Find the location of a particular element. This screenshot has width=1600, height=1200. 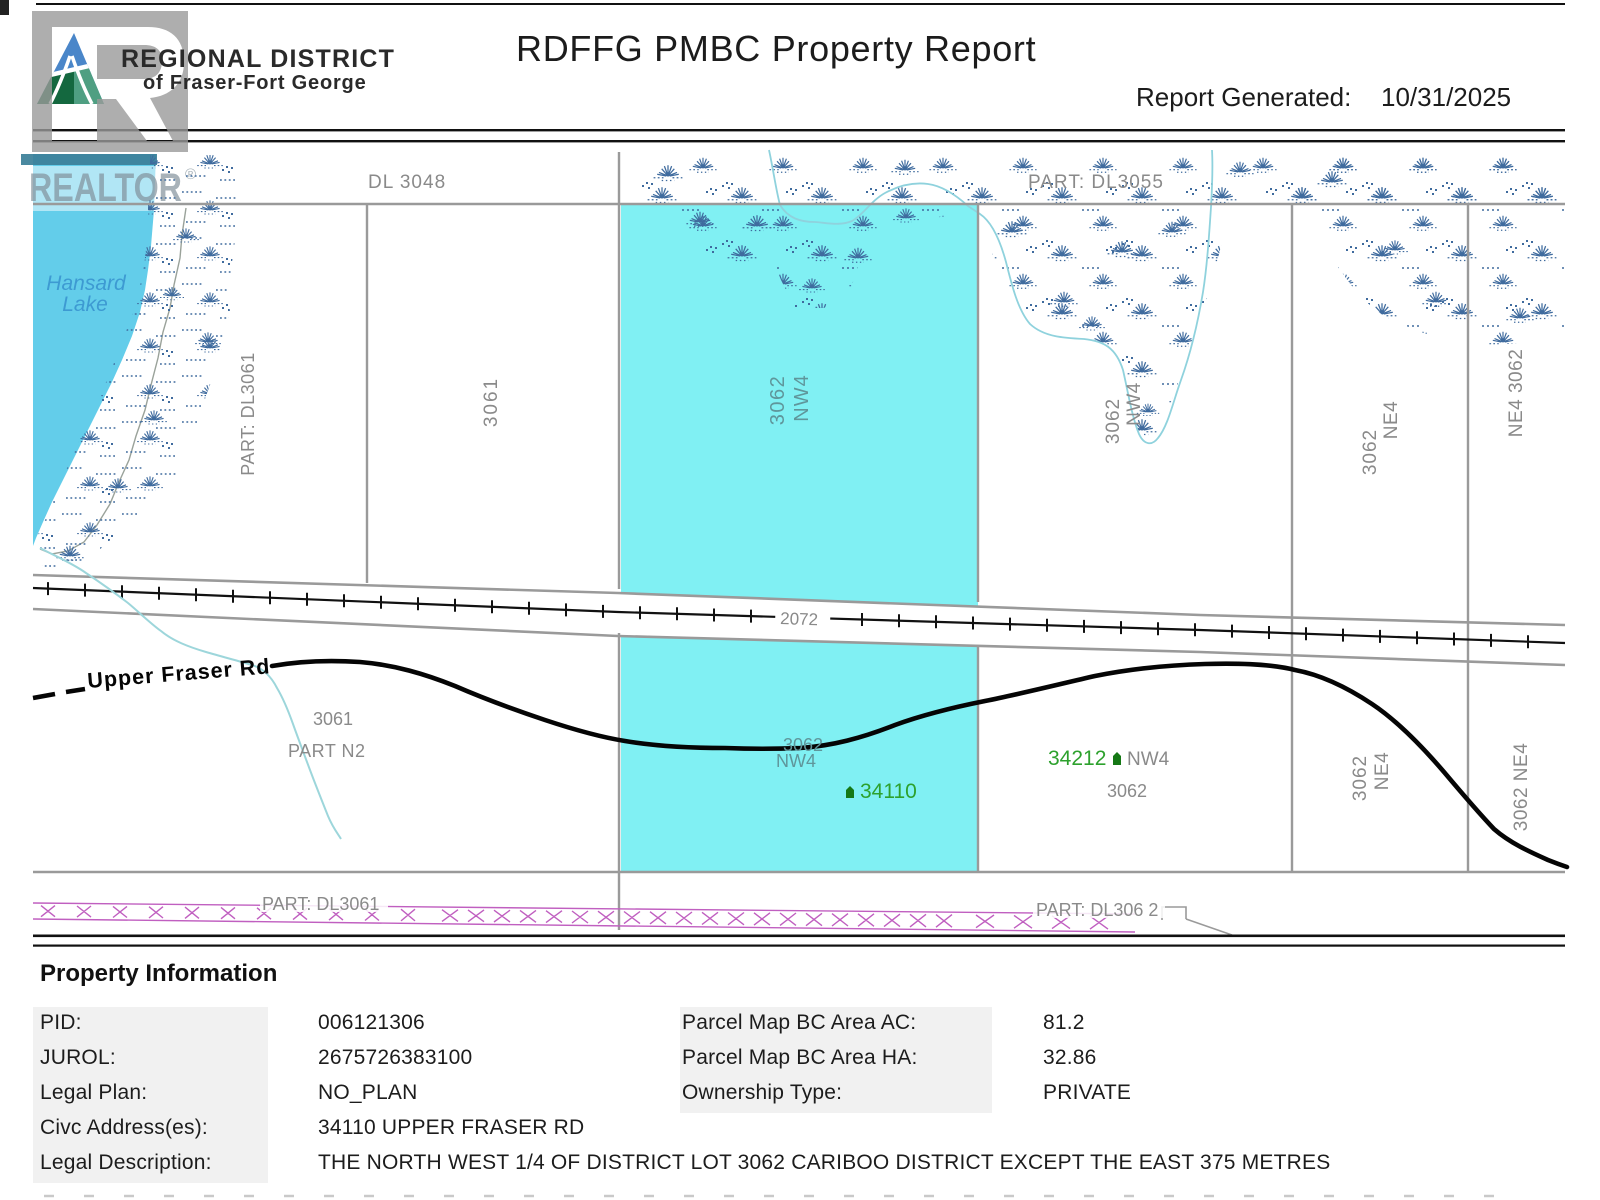

svg-text: 34212 is located at coordinates (1077, 758).